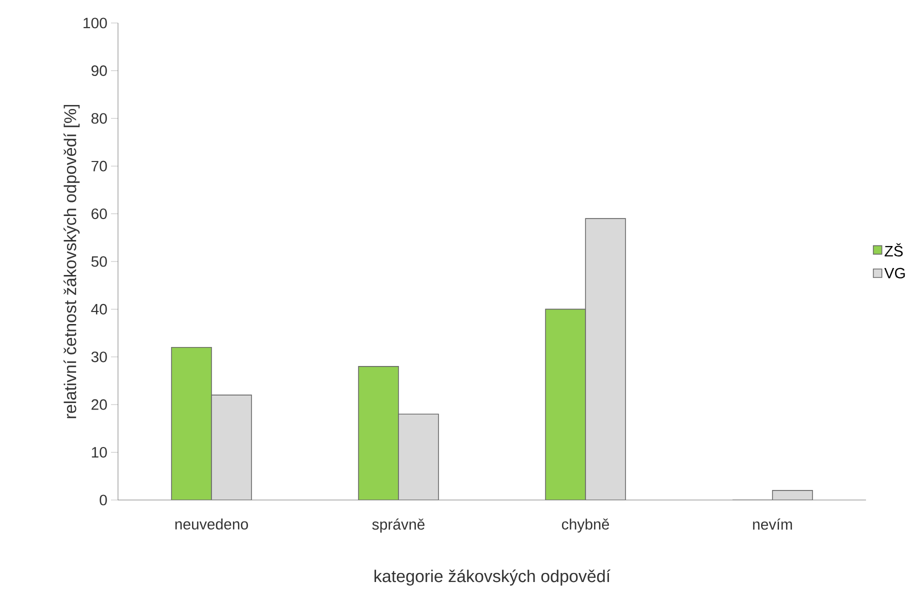 The image size is (918, 601). I want to click on y-tick-label: 90, so click(99, 70).